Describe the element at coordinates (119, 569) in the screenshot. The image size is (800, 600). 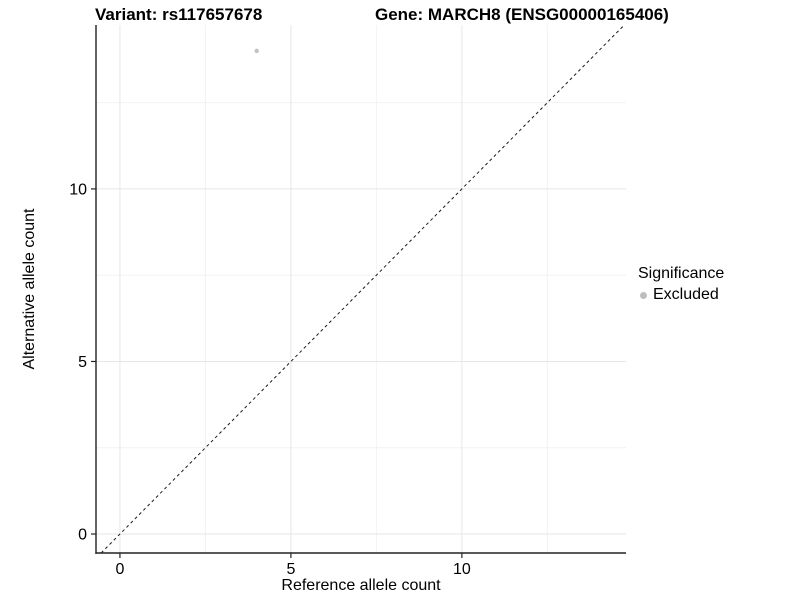
I see `x-tick-label: 0` at that location.